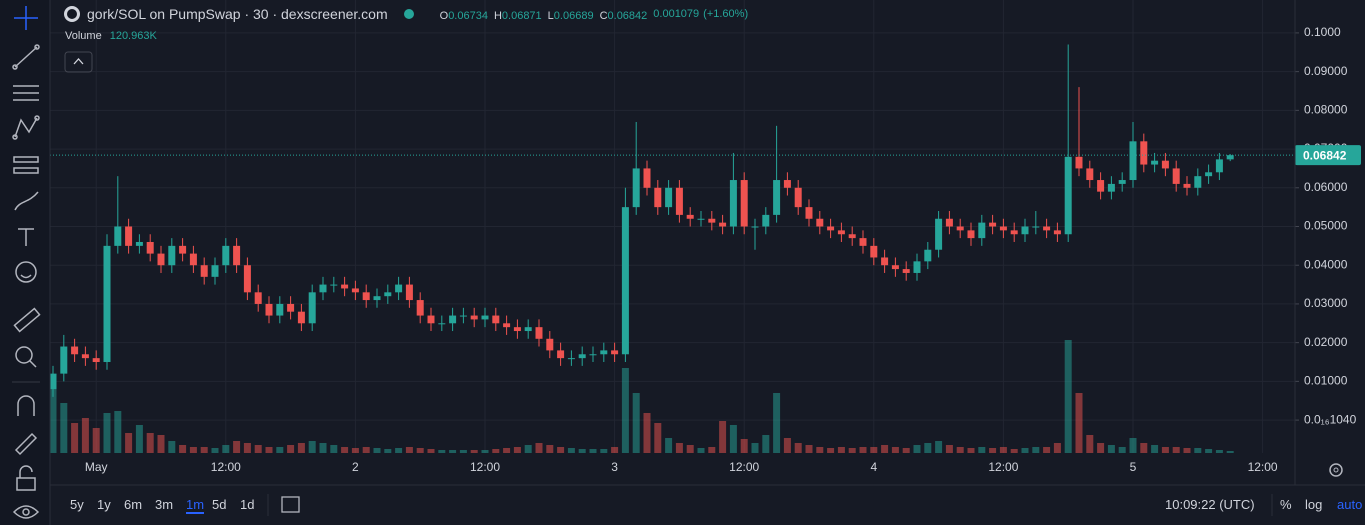  I want to click on collapse-icon, so click(78, 61).